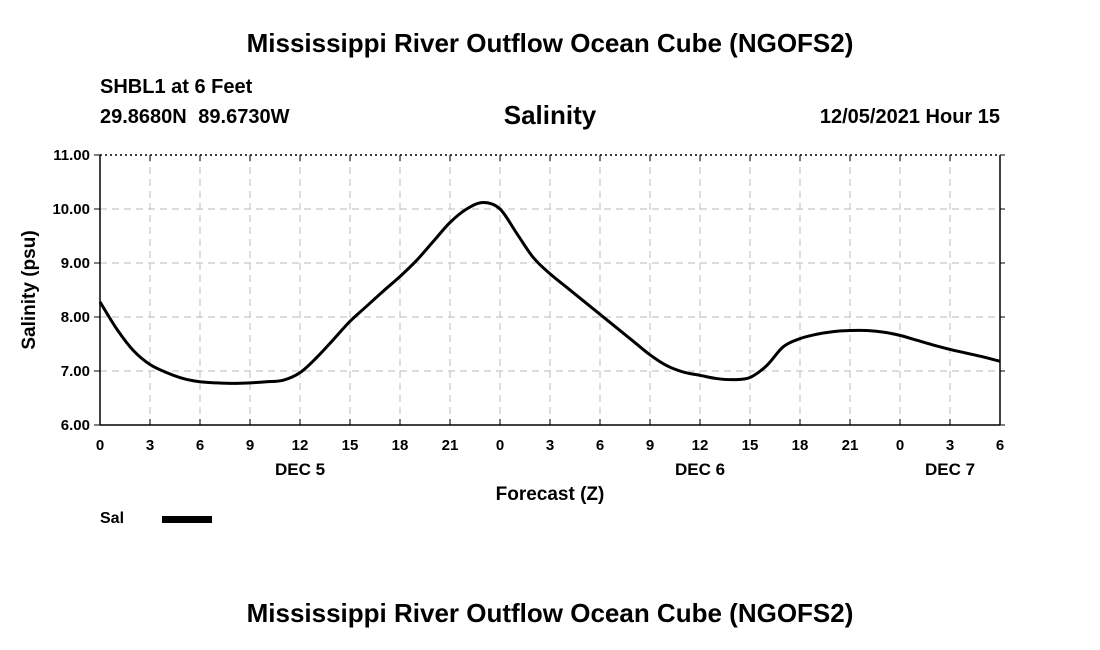  Describe the element at coordinates (176, 87) in the screenshot. I see `station-name: SHBL1 at 6 Feet` at that location.